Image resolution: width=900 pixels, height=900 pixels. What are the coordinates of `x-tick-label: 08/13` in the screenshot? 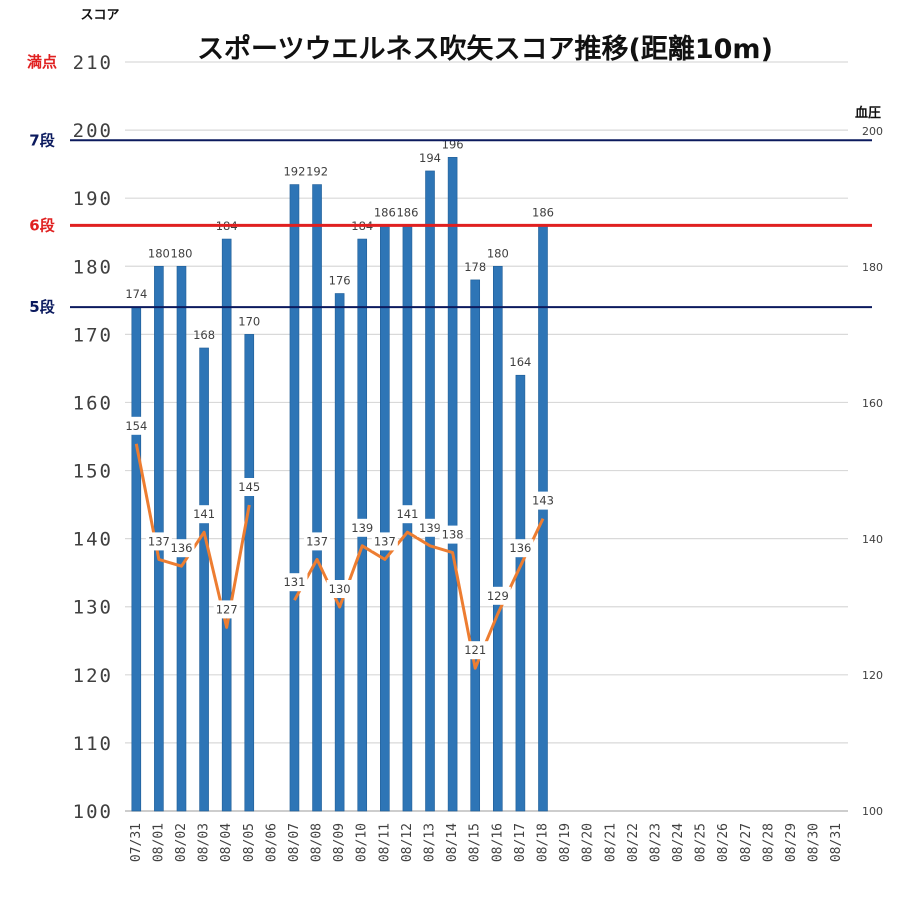 It's located at (430, 842).